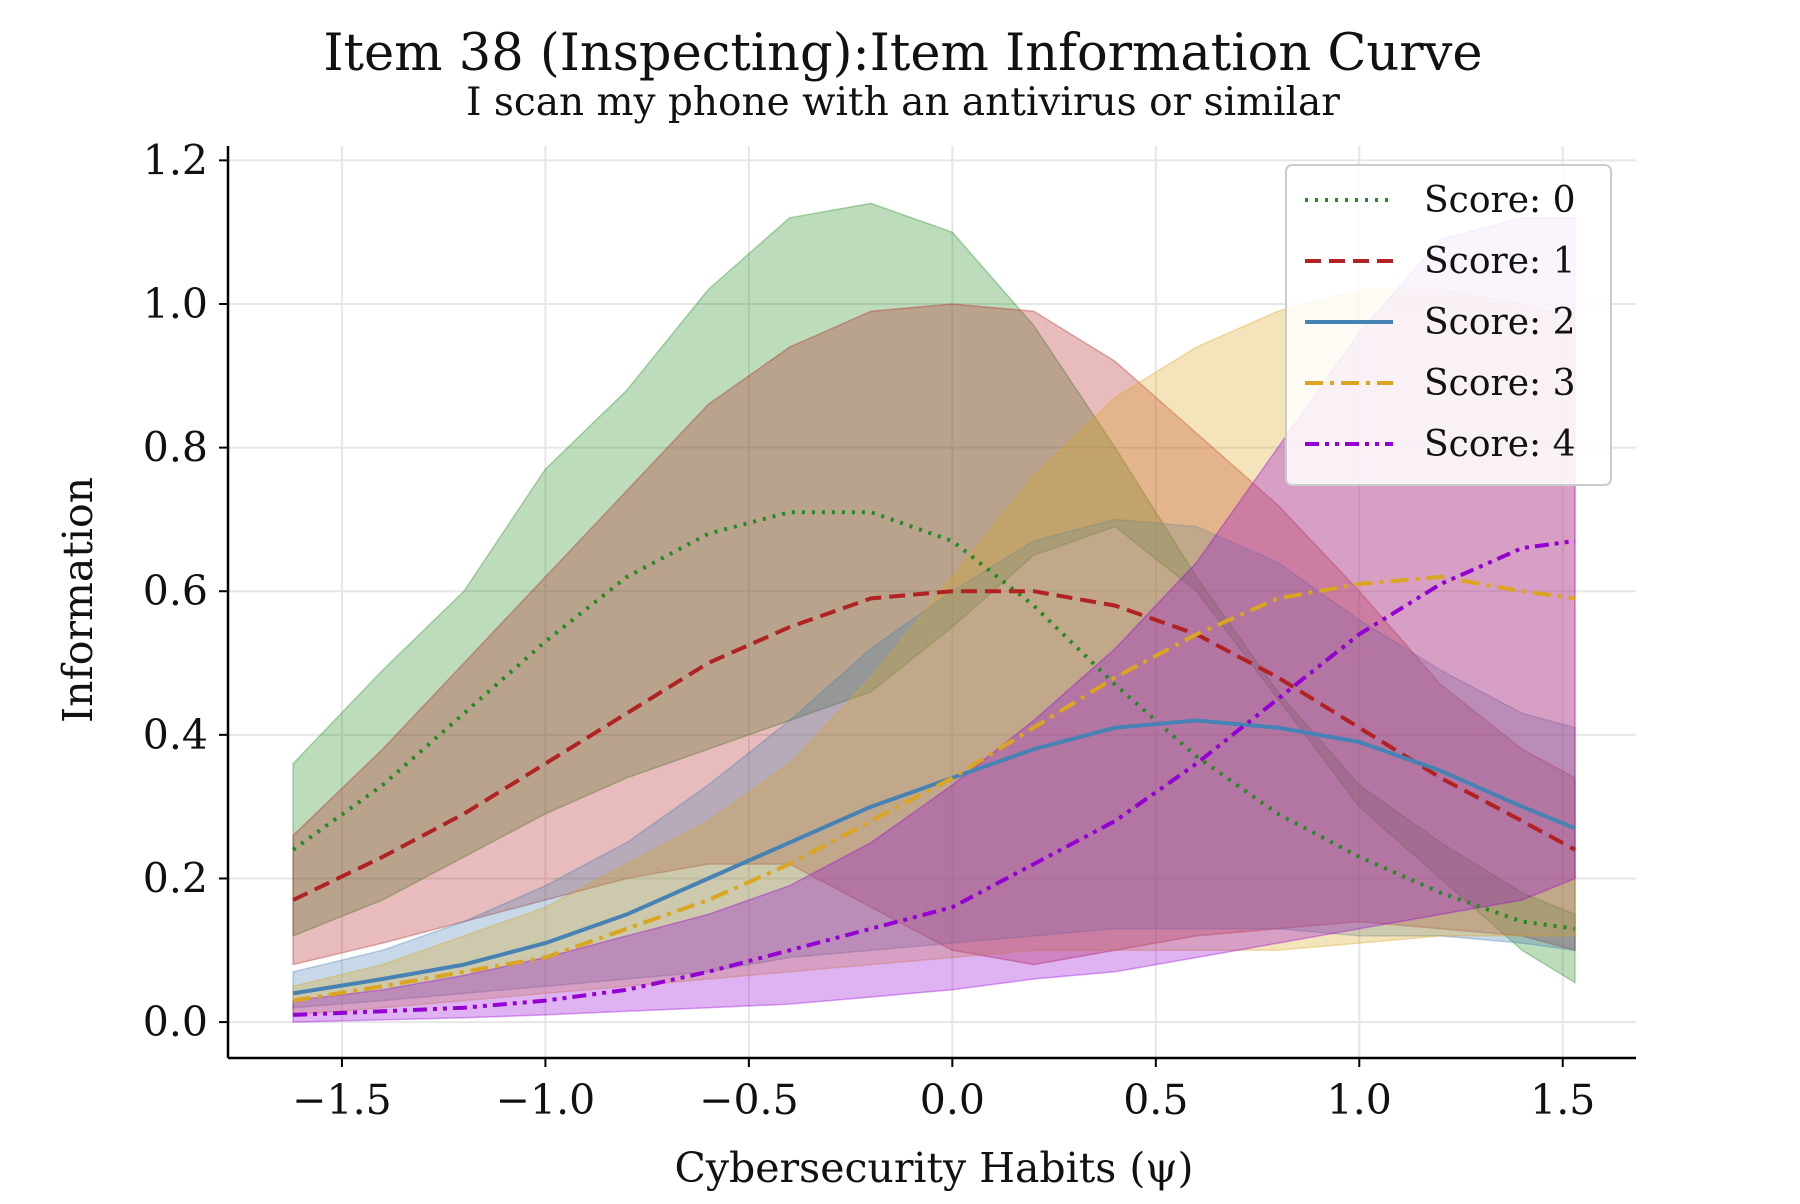 This screenshot has width=1800, height=1204. I want to click on y-tick-label: 1.2, so click(175, 160).